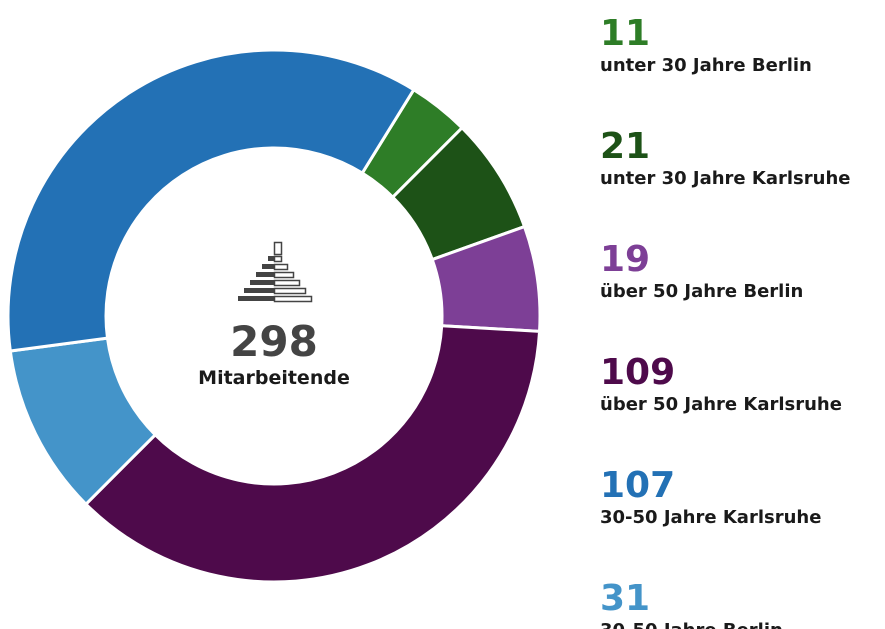 The image size is (885, 629). Describe the element at coordinates (691, 624) in the screenshot. I see `legend-label: 30-50 Jahre Berlin` at that location.